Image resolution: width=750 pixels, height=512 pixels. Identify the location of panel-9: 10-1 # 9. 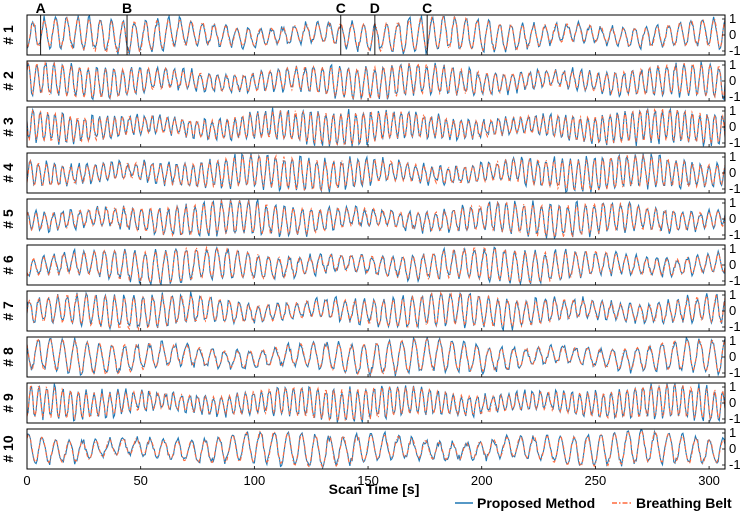
(370, 402).